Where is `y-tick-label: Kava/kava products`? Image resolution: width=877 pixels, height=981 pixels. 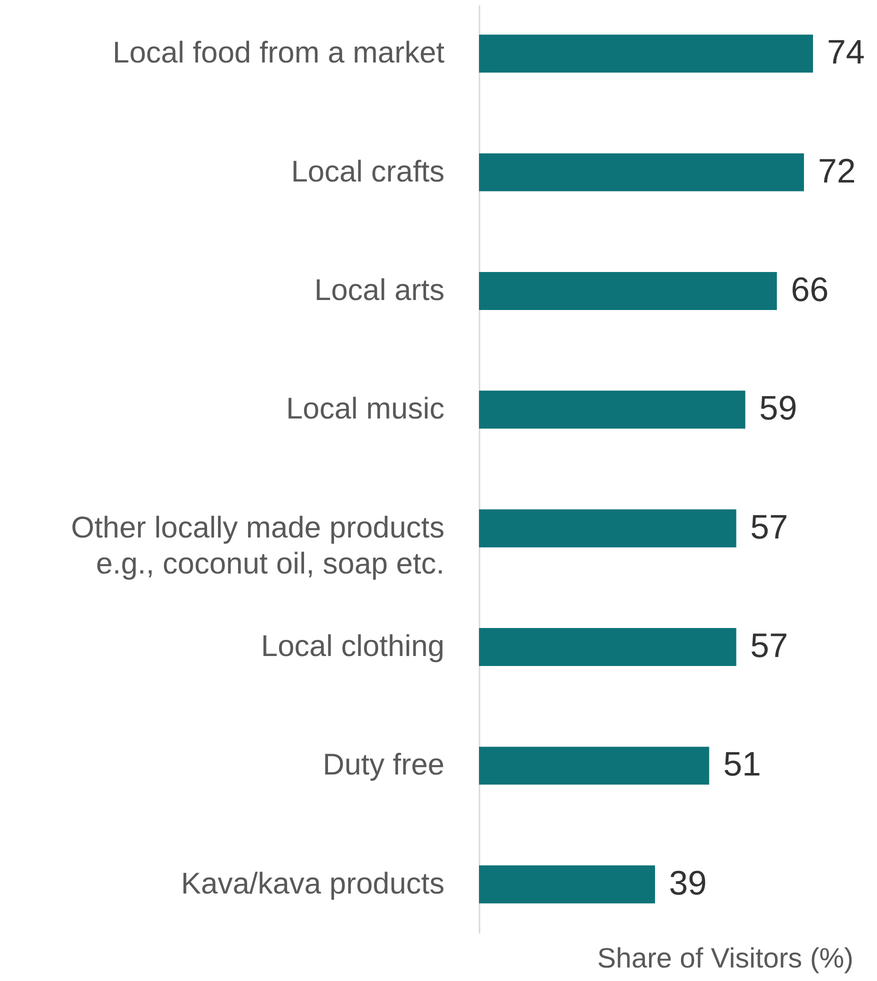
y-tick-label: Kava/kava products is located at coordinates (312, 883).